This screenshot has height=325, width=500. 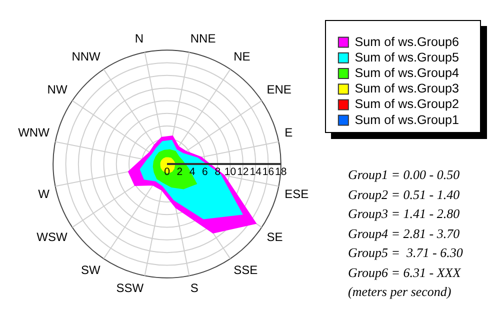 What do you see at coordinates (52, 237) in the screenshot?
I see `spoke-label: WSW` at bounding box center [52, 237].